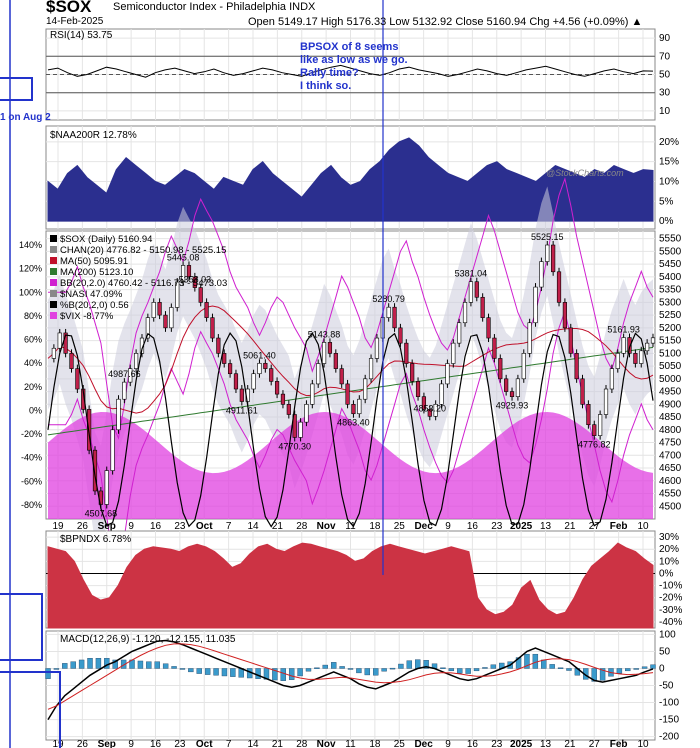 Image resolution: width=700 pixels, height=748 pixels. Describe the element at coordinates (670, 610) in the screenshot. I see `y-tick-label: -30%` at that location.